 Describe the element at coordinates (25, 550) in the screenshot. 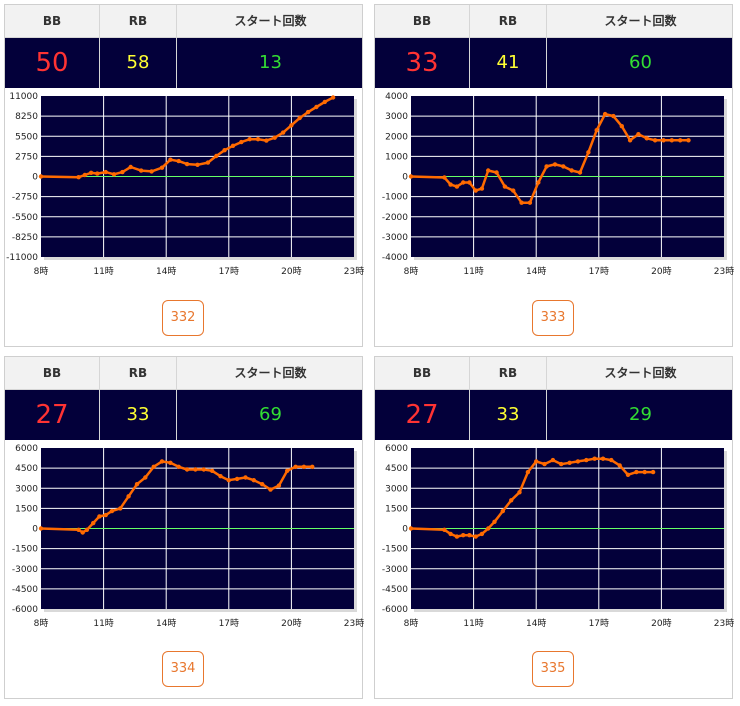

I see `y-tick-label: -1500` at that location.